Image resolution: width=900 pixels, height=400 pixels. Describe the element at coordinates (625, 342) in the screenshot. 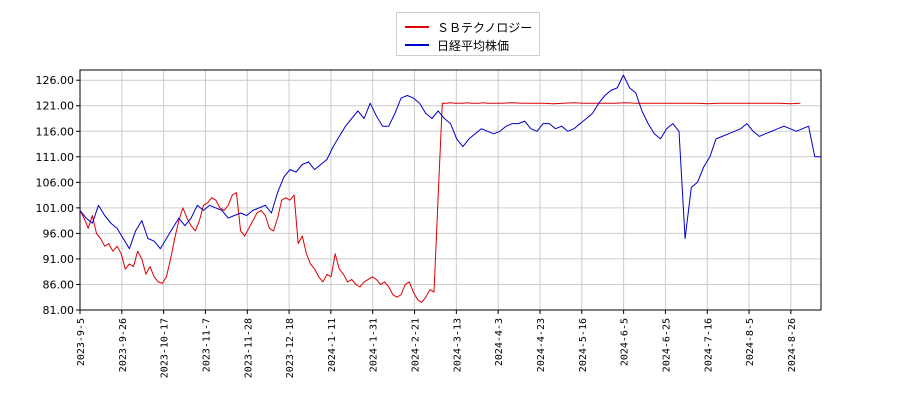

I see `x-tick-label: 2024-6-5` at that location.